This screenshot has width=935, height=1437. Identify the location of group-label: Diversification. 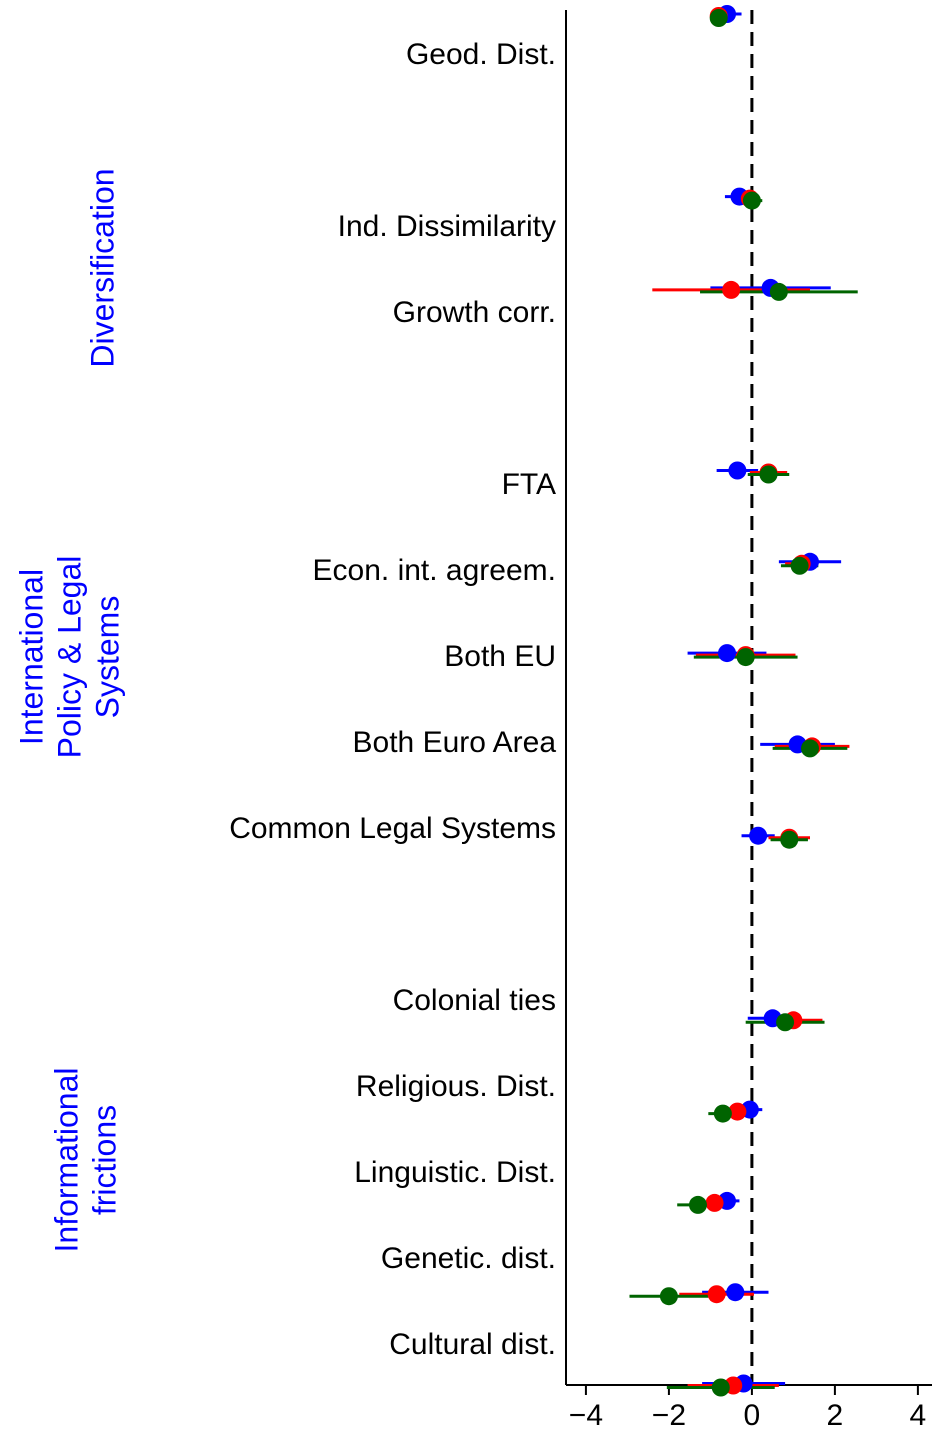
(102, 267).